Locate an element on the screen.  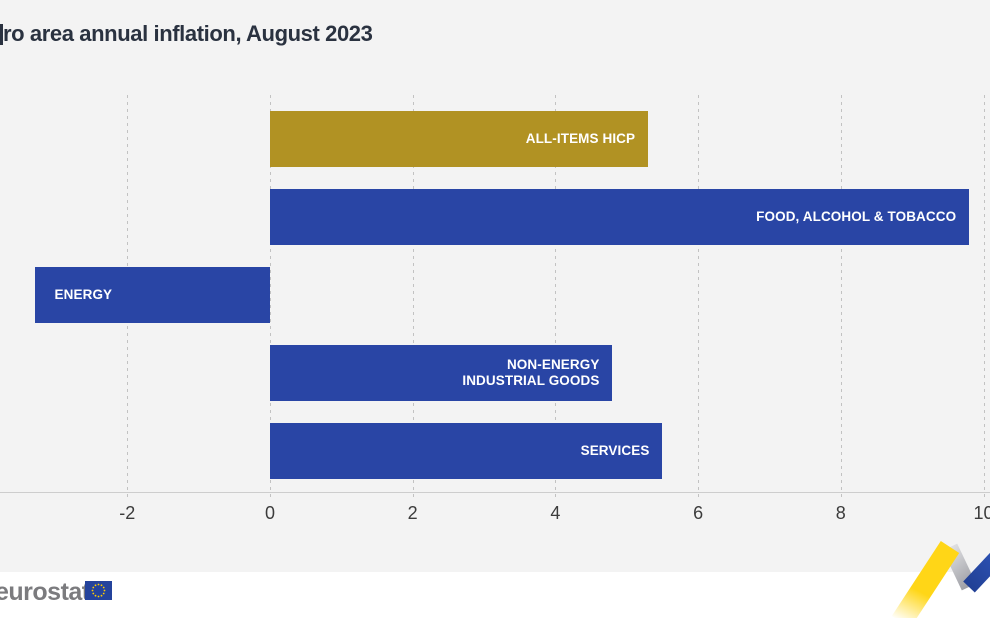
bar-label: NON-ENERGY INDUSTRIAL GOODS is located at coordinates (531, 372).